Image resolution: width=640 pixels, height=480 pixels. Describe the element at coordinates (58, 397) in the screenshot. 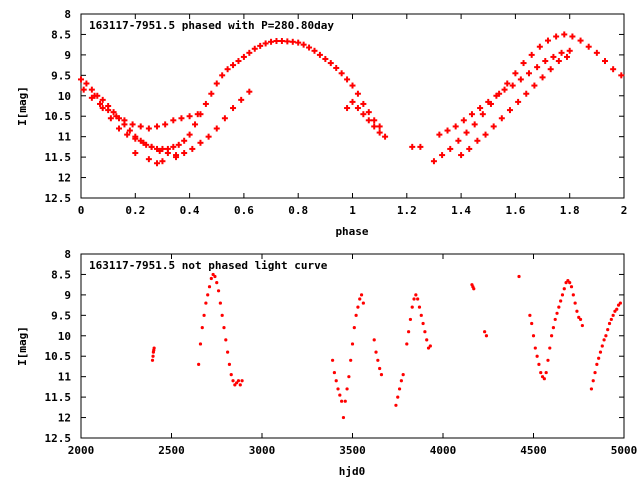

I see `unphased-y-tick-label: 11.5` at that location.